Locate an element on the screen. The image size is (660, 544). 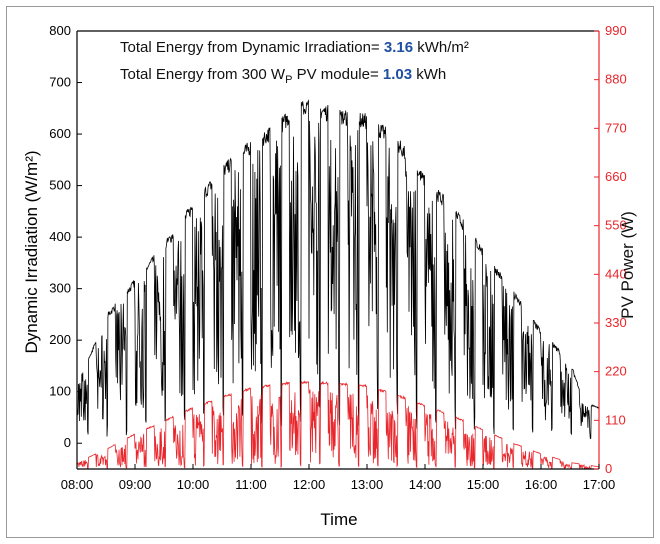
right-tick-label: 550 is located at coordinates (616, 225).